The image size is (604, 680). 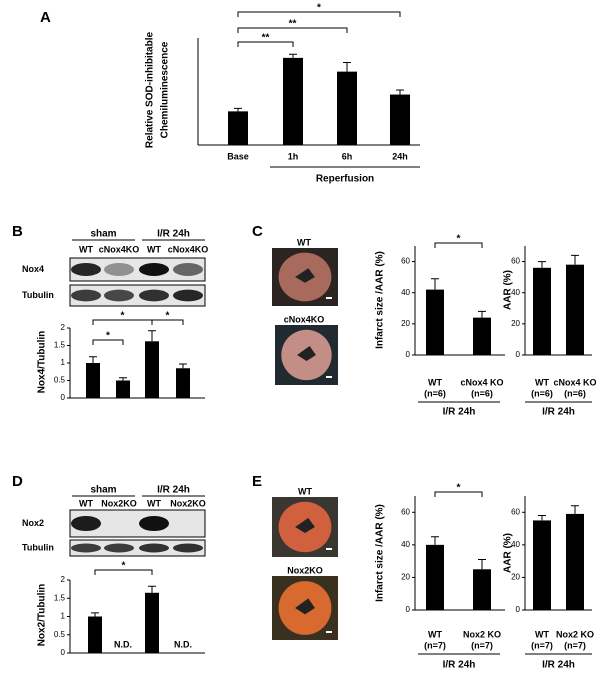 I want to click on sample-size: (n=7), so click(x=575, y=645).